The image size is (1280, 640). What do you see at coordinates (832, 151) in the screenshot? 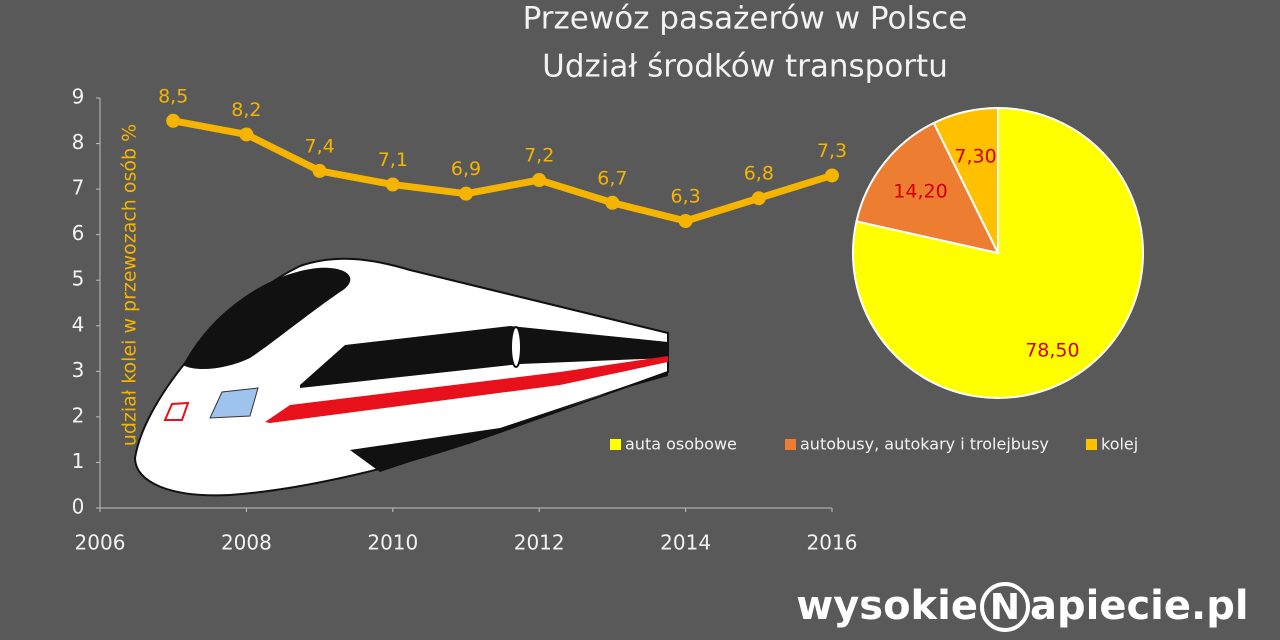
I see `data-label: 7,3` at bounding box center [832, 151].